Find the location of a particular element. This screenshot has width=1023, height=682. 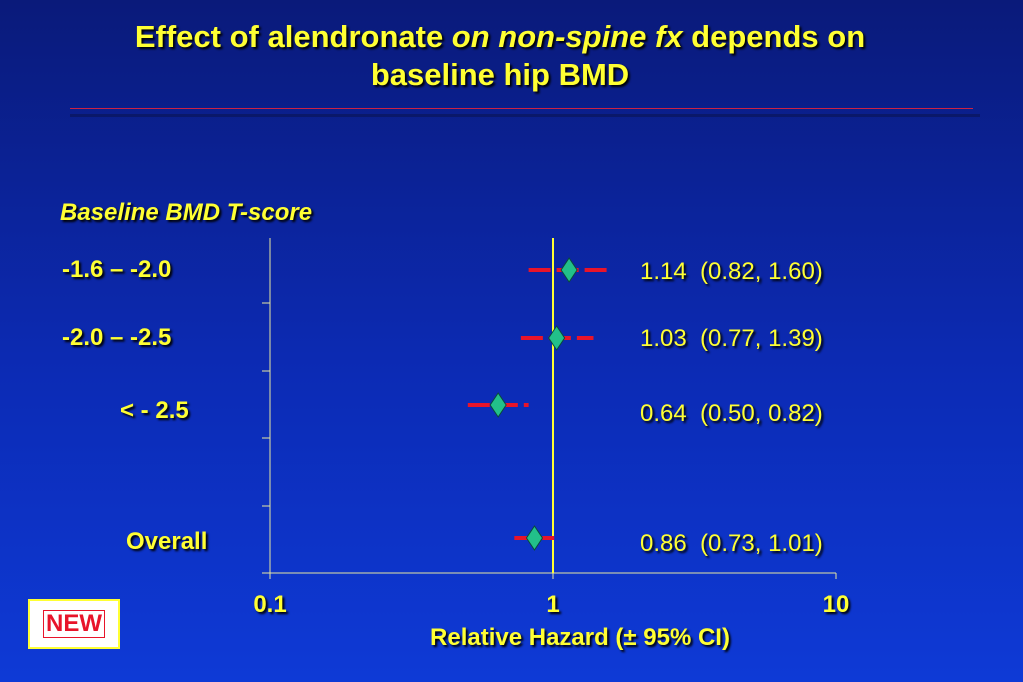

new-badge-text: NEW is located at coordinates (74, 624).